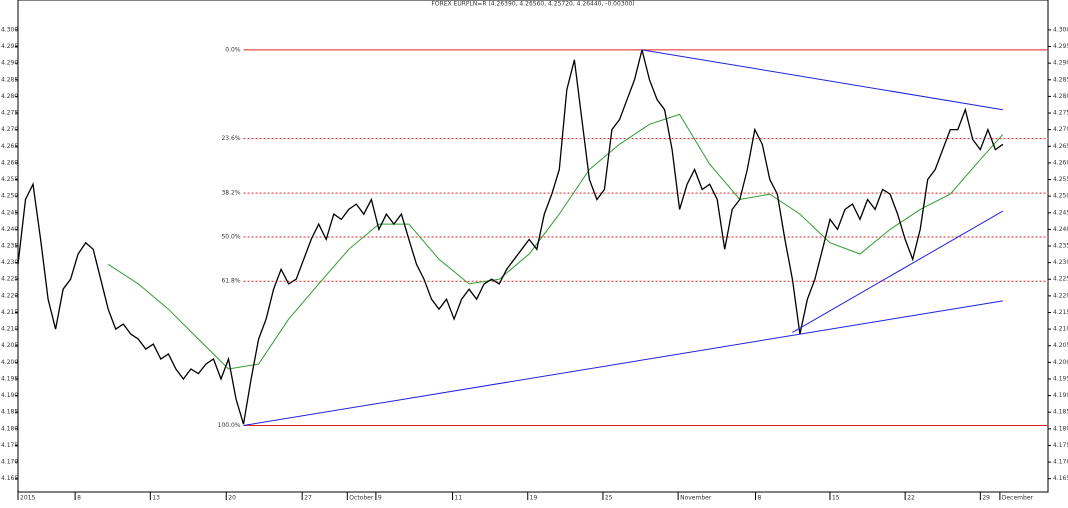 This screenshot has height=508, width=1068. What do you see at coordinates (1060, 96) in the screenshot?
I see `y-tick-label-right: 4.280` at bounding box center [1060, 96].